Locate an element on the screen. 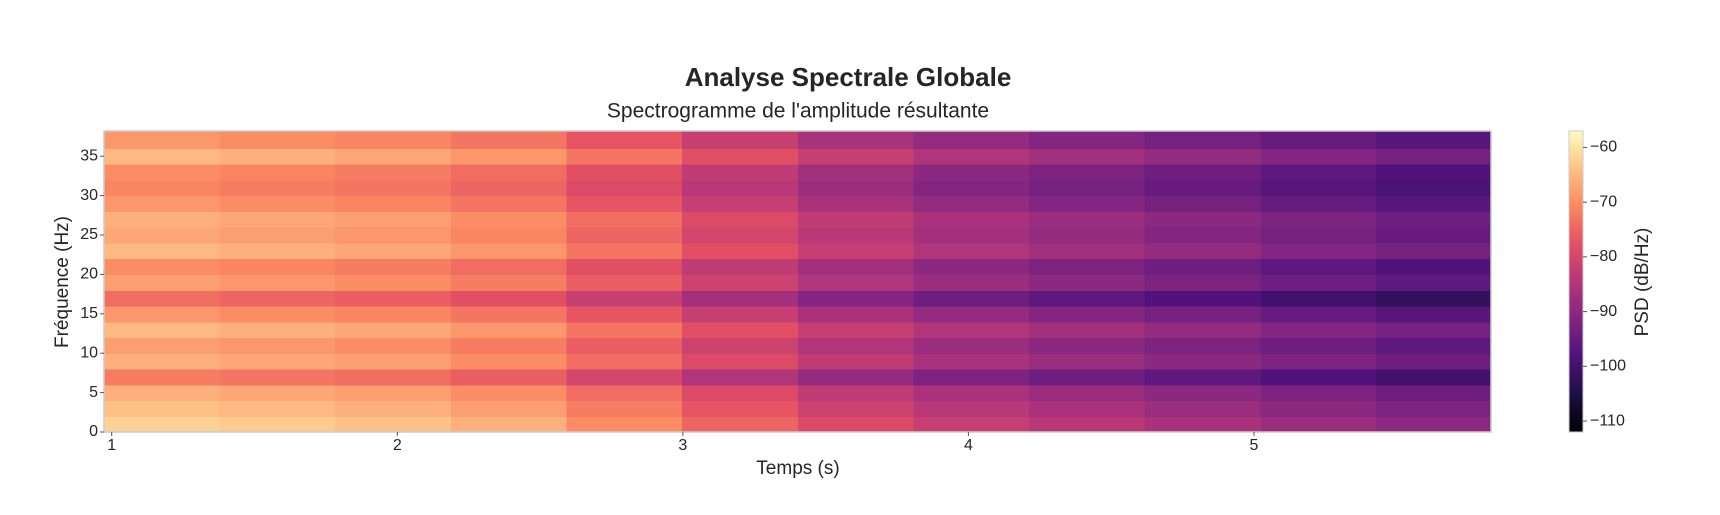 This screenshot has height=515, width=1720. colorbar-tick-label: −110 is located at coordinates (1607, 420).